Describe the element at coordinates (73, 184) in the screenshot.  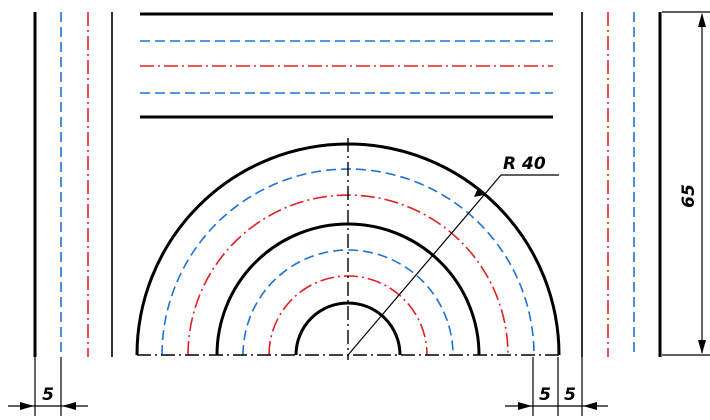
I see `left-vertical-lines` at that location.